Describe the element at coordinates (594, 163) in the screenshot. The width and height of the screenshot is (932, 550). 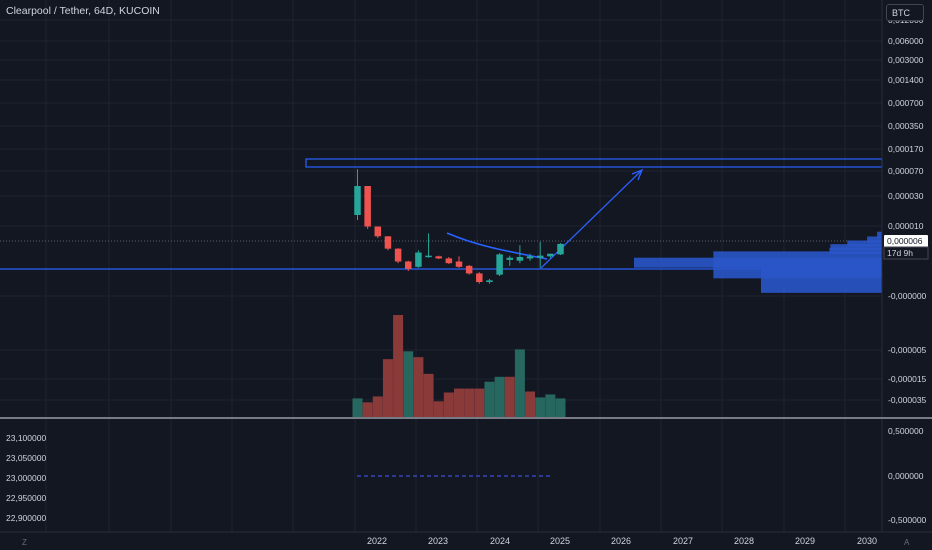
I see `resistance-rectangle` at that location.